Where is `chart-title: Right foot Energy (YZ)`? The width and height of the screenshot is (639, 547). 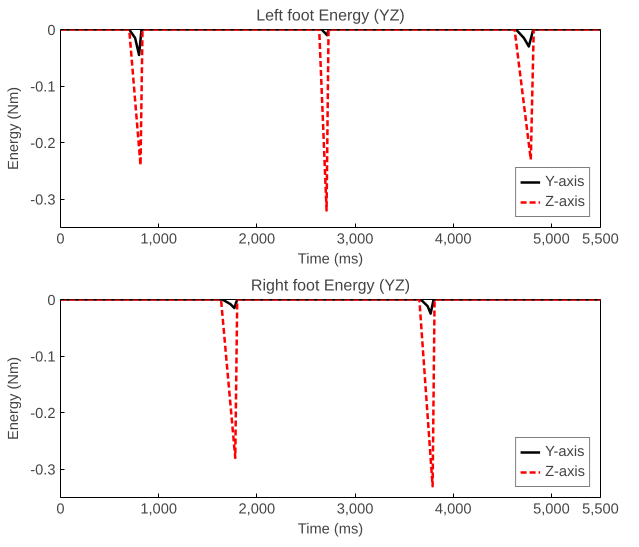 chart-title: Right foot Energy (YZ) is located at coordinates (330, 286).